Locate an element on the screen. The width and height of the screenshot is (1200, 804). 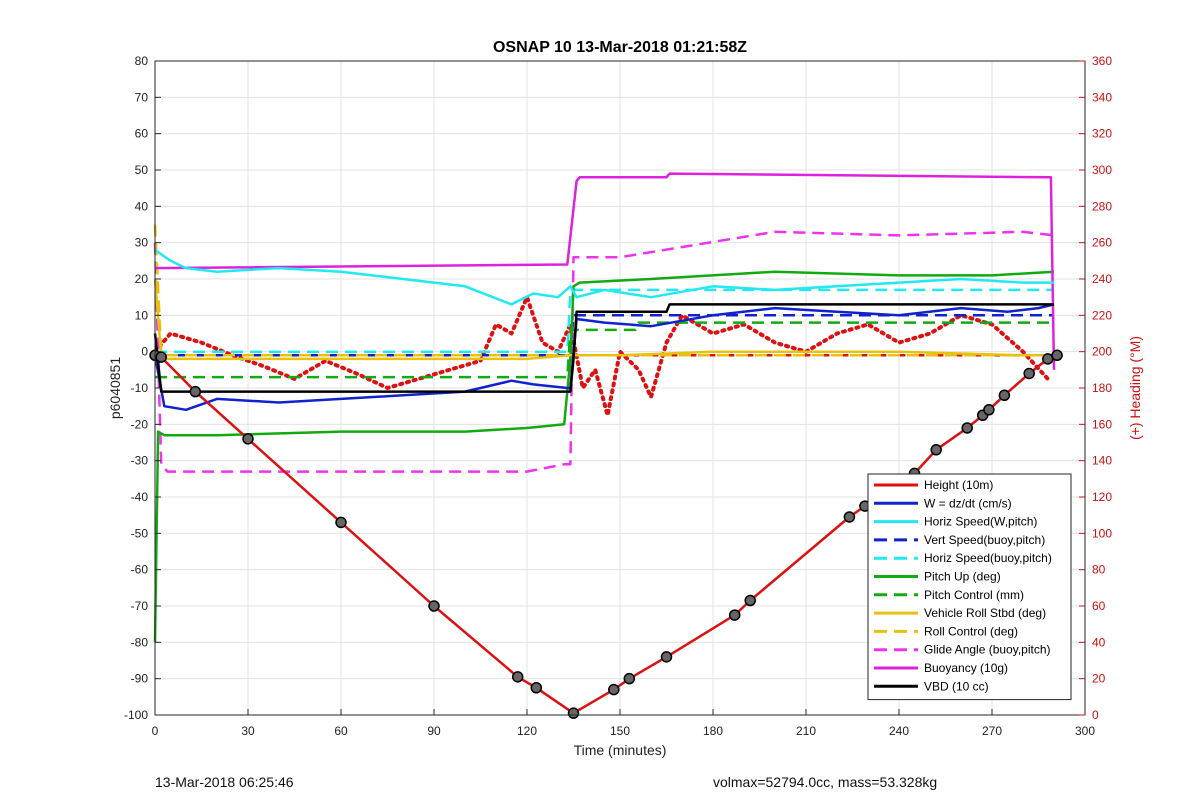
legend-box is located at coordinates (969, 587).